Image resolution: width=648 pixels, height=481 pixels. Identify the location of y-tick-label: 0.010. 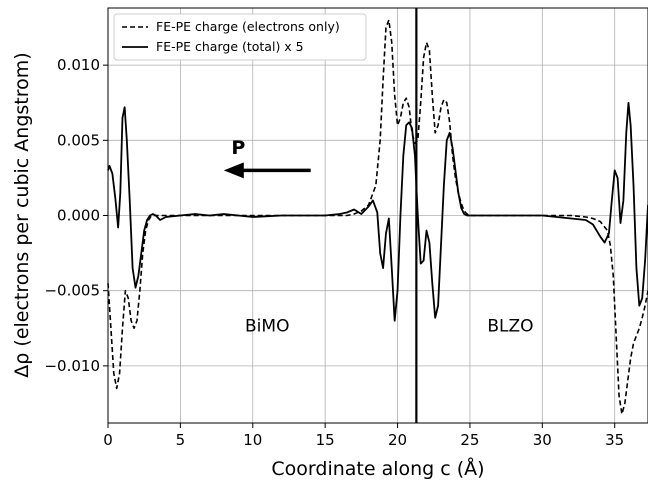
(78, 65).